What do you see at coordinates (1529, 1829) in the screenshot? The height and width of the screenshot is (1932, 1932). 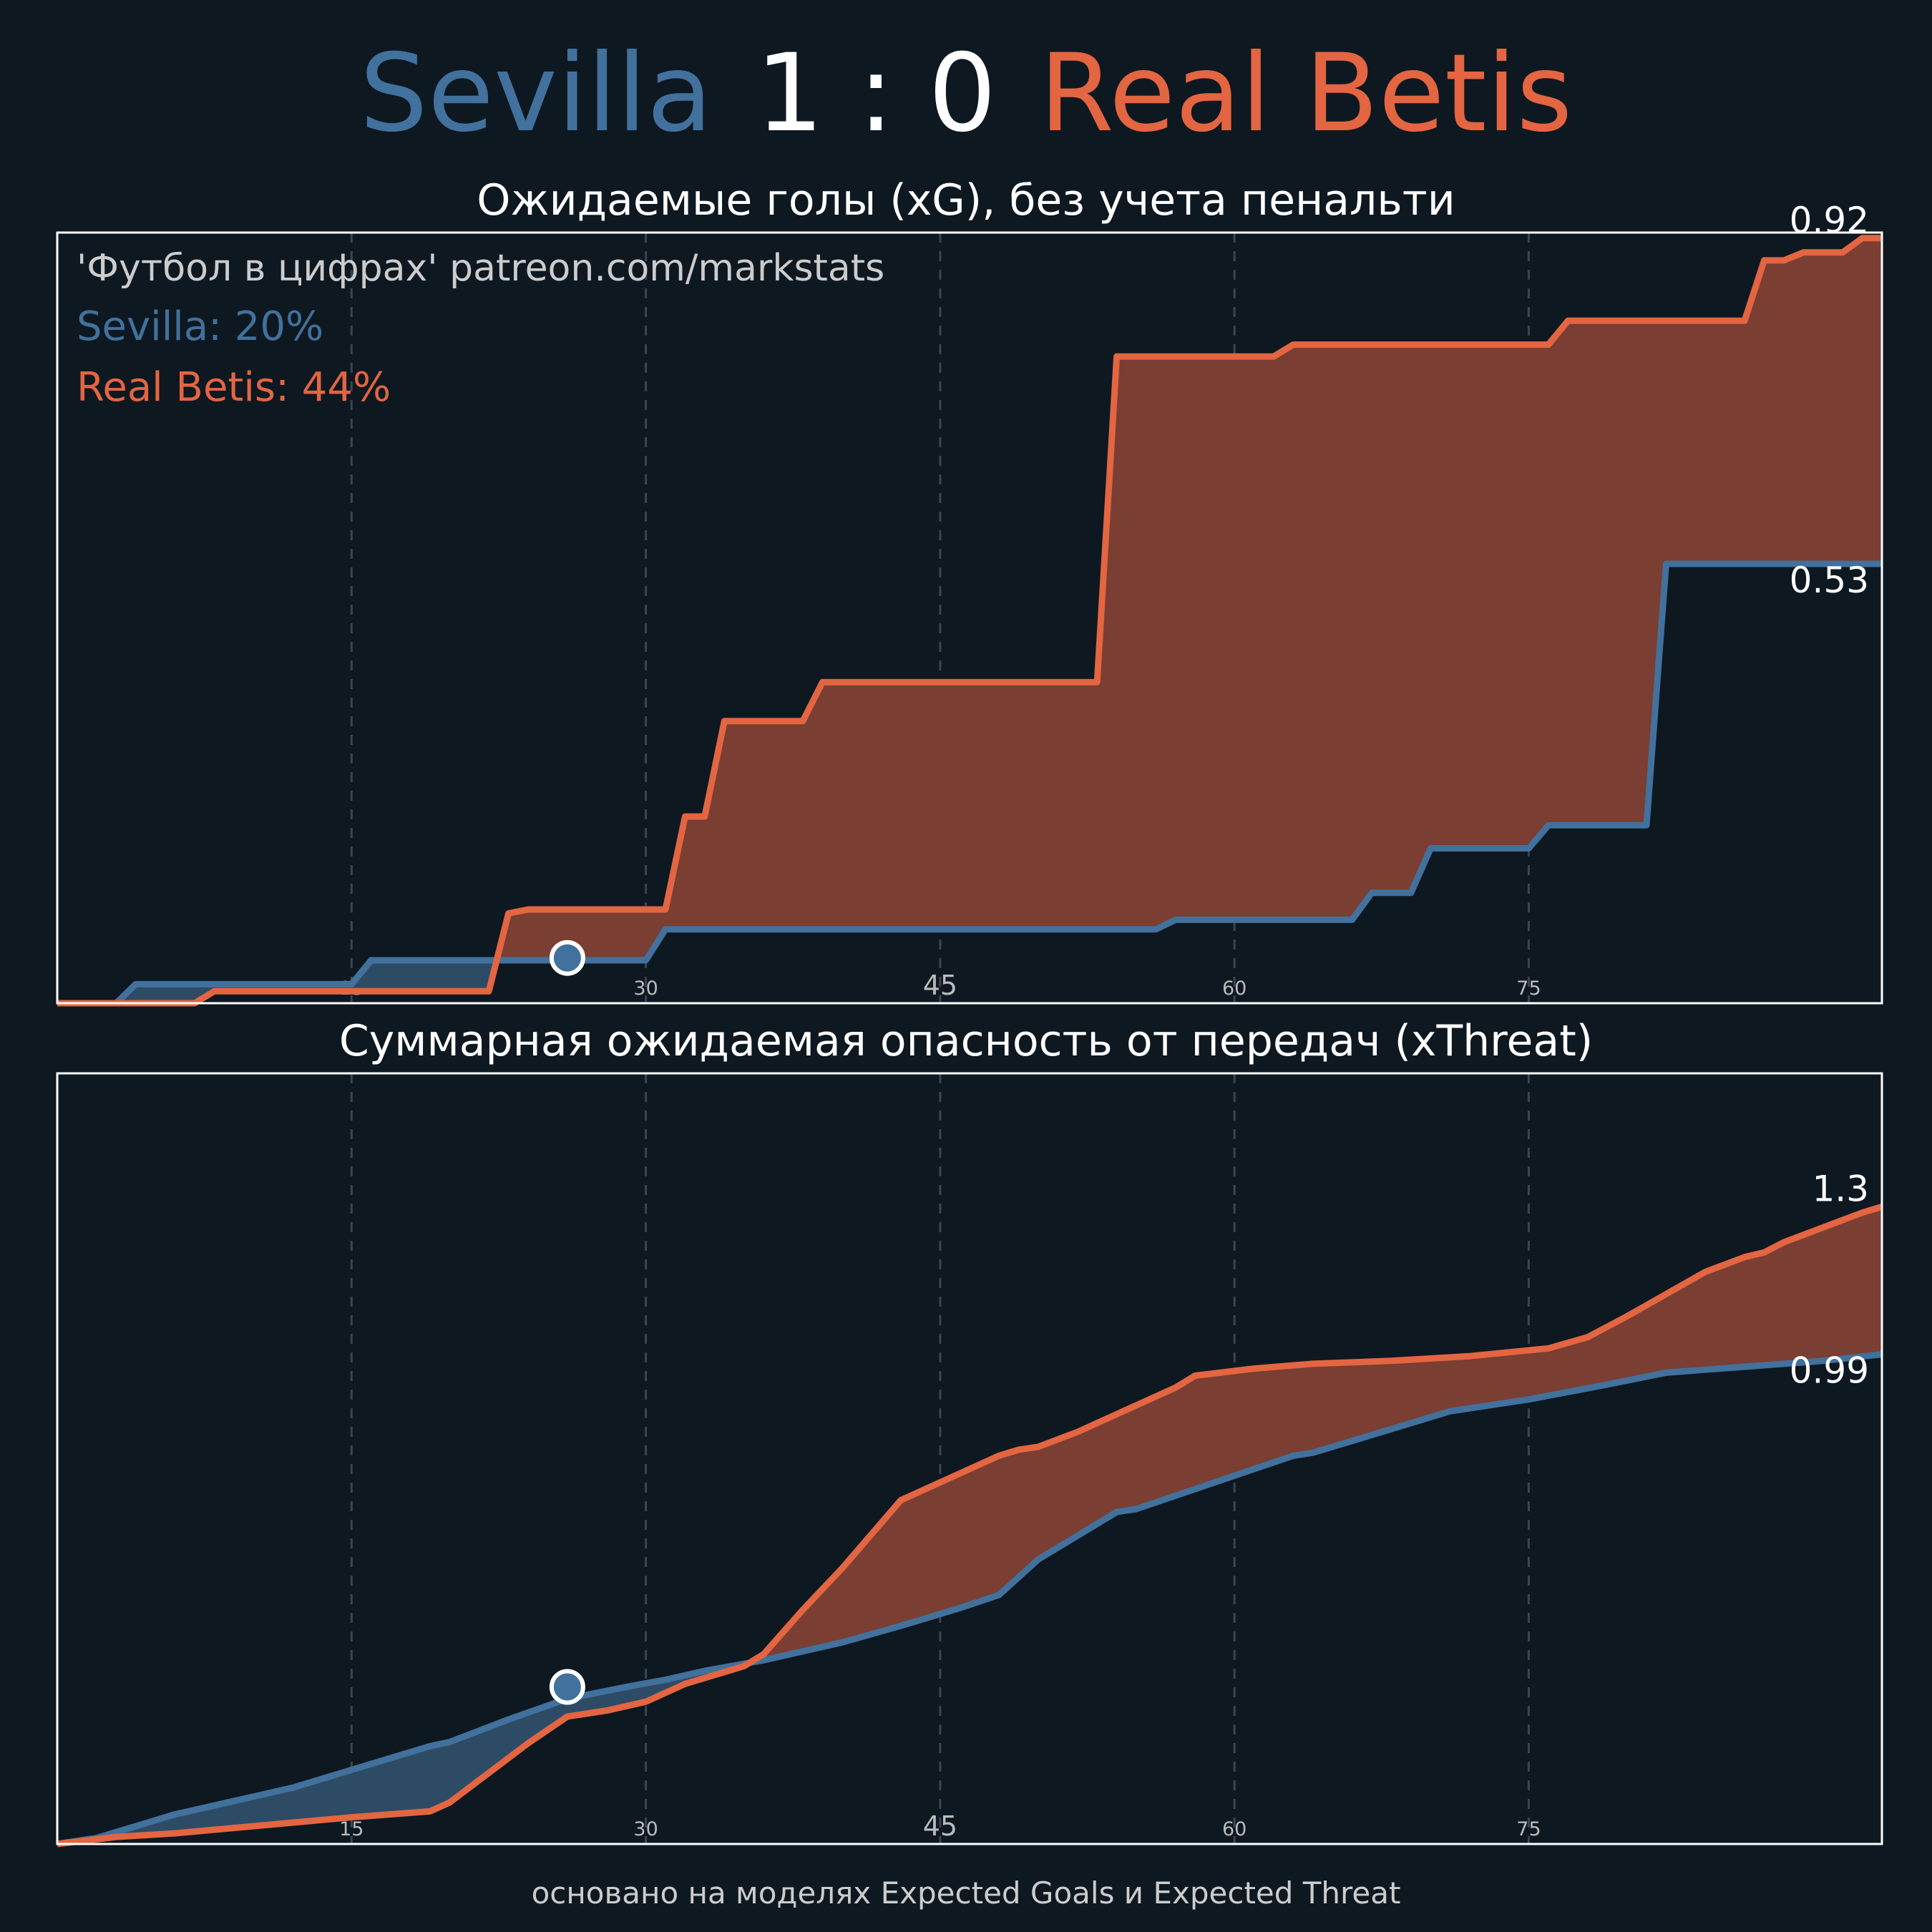 I see `xthreat-tick-label-75: 75` at bounding box center [1529, 1829].